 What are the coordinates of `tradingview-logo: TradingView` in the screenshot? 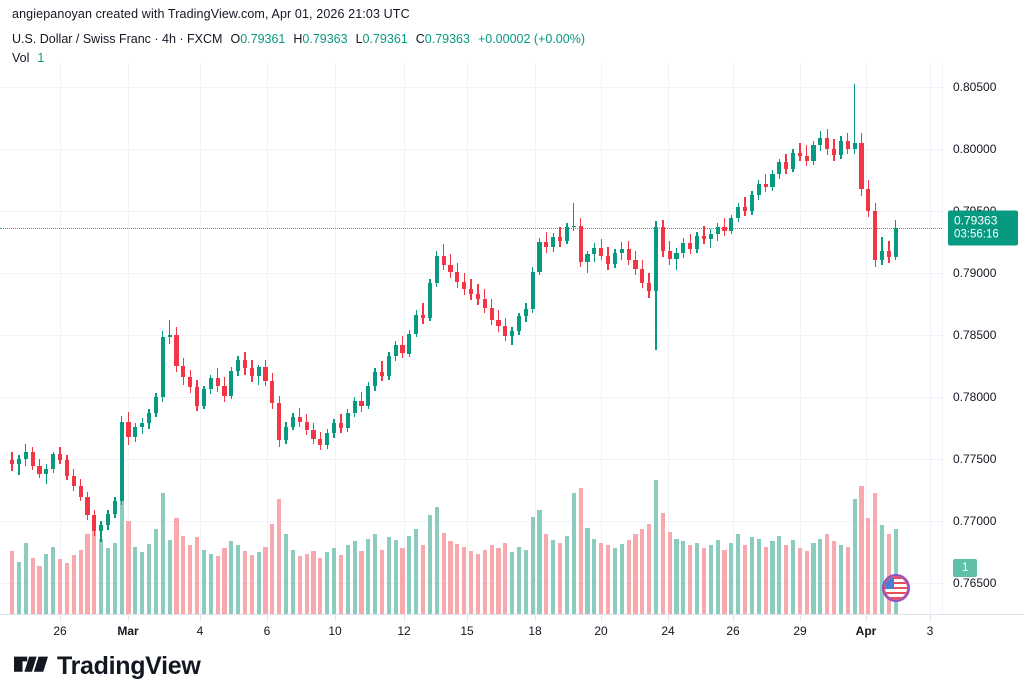 It's located at (107, 666).